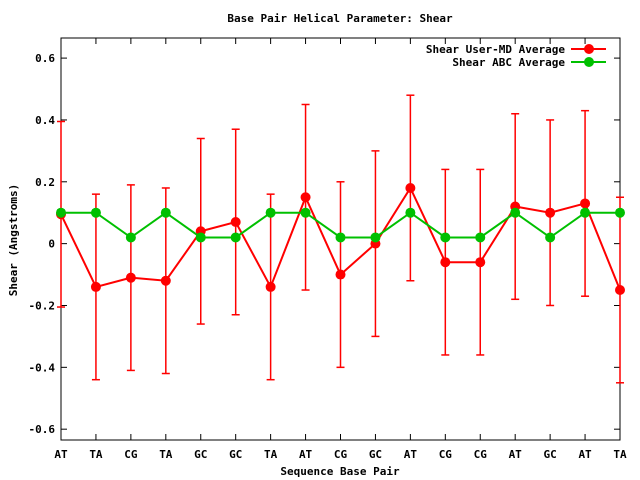 Image resolution: width=640 pixels, height=480 pixels. What do you see at coordinates (51, 244) in the screenshot?
I see `y-tick-label: 0` at bounding box center [51, 244].